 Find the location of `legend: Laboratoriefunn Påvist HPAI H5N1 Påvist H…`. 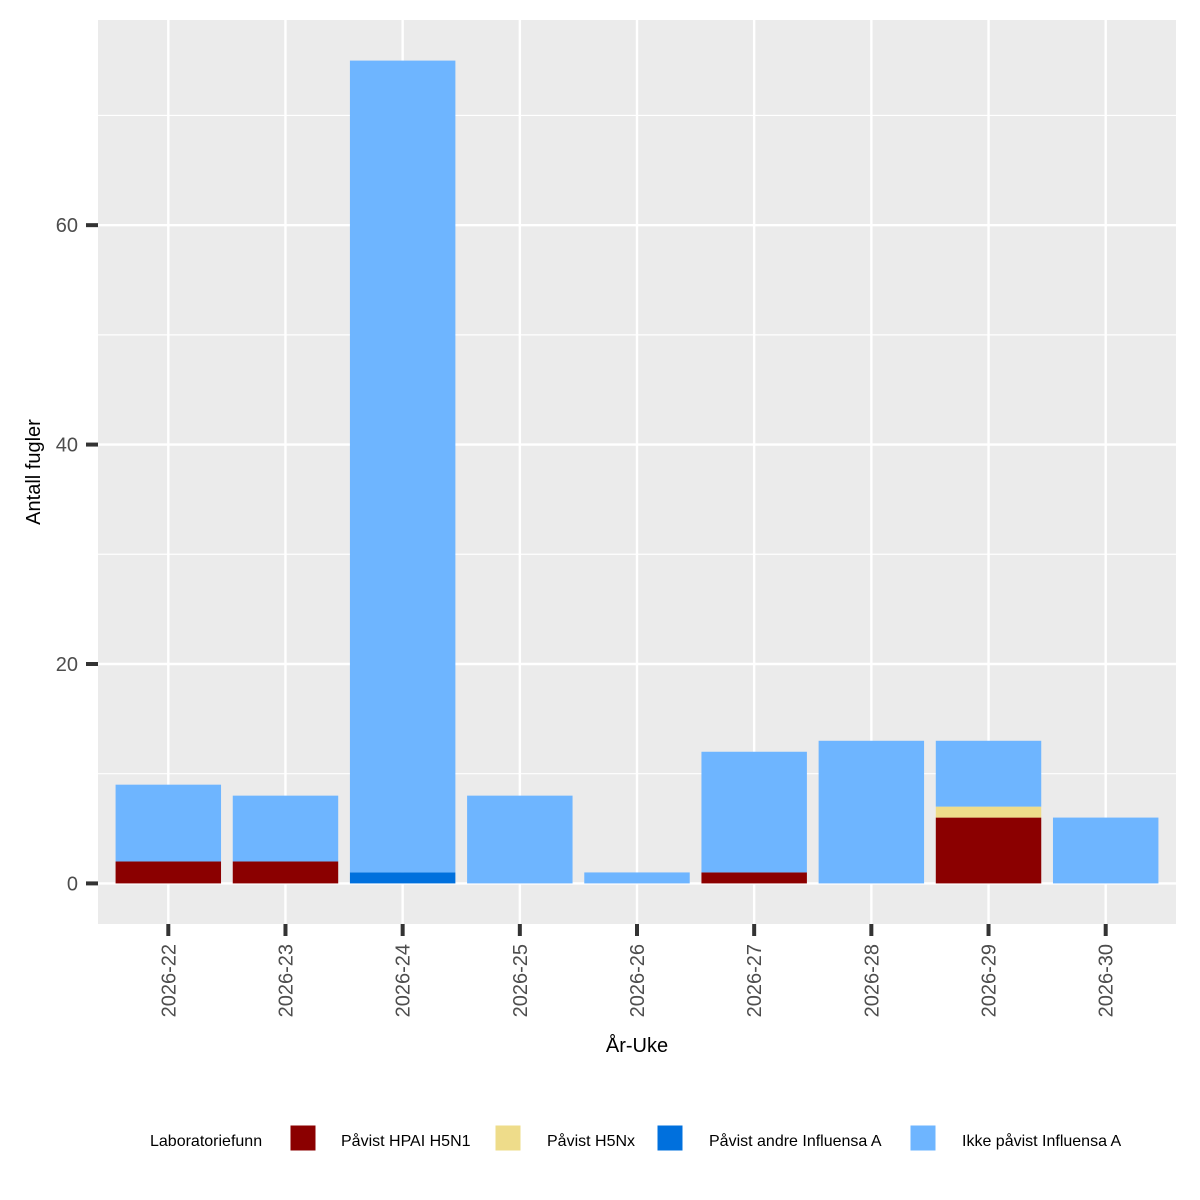

legend: Laboratoriefunn Påvist HPAI H5N1 Påvist H… is located at coordinates (636, 1138).